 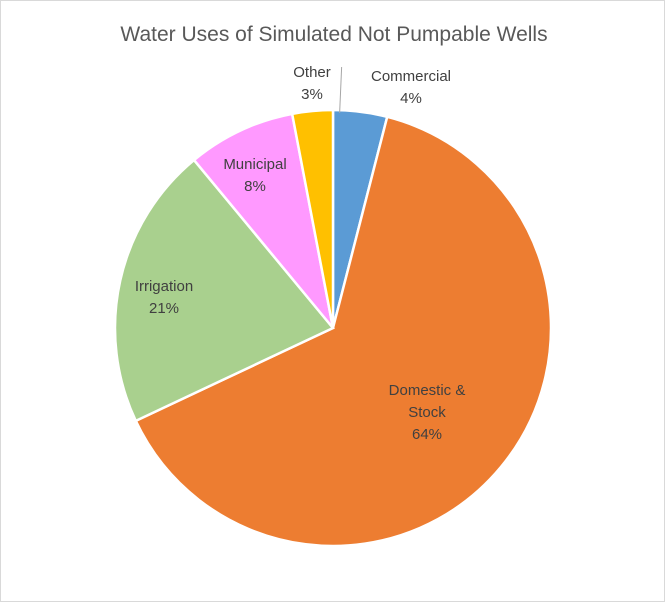 I want to click on slice-label-name-0-0: Commercial, so click(x=411, y=76).